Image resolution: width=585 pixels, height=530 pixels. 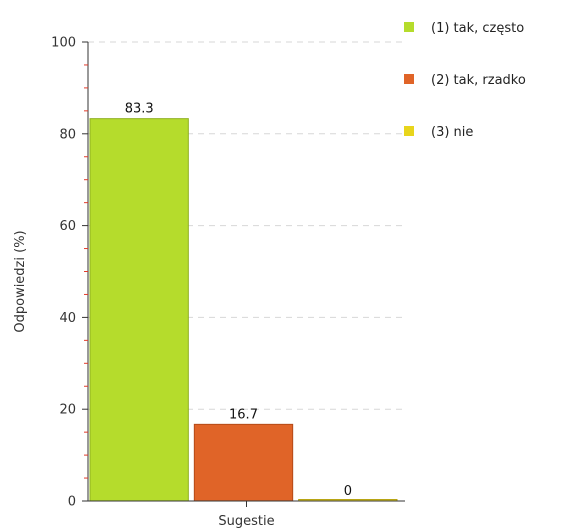 What do you see at coordinates (72, 502) in the screenshot?
I see `y-tick-label: 0` at bounding box center [72, 502].